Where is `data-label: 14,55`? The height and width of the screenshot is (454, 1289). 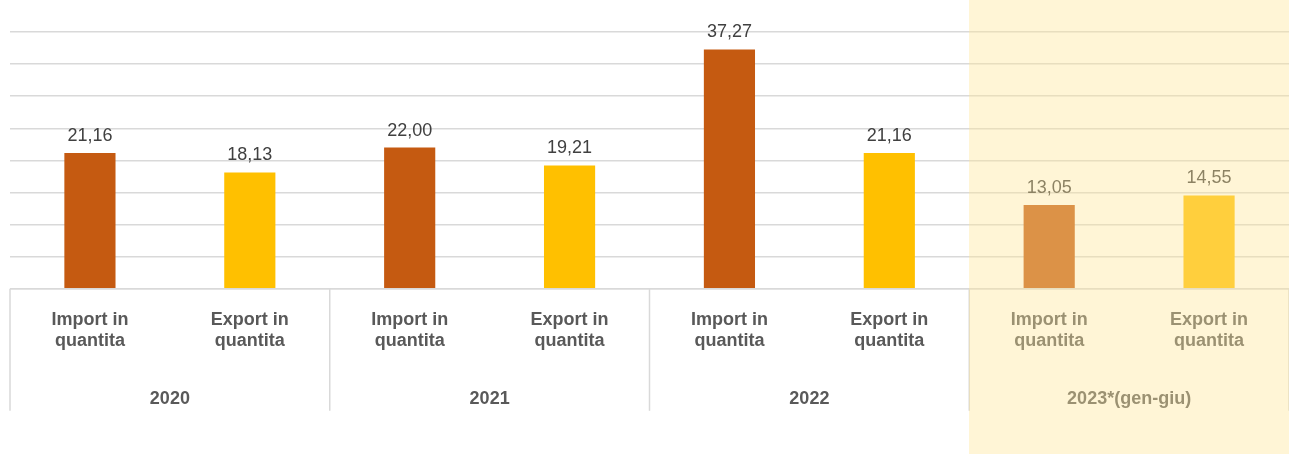
data-label: 14,55 is located at coordinates (1209, 177).